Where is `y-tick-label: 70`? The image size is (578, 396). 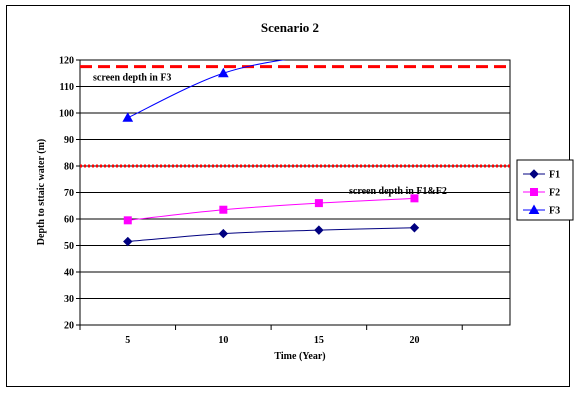 y-tick-label: 70 is located at coordinates (69, 193).